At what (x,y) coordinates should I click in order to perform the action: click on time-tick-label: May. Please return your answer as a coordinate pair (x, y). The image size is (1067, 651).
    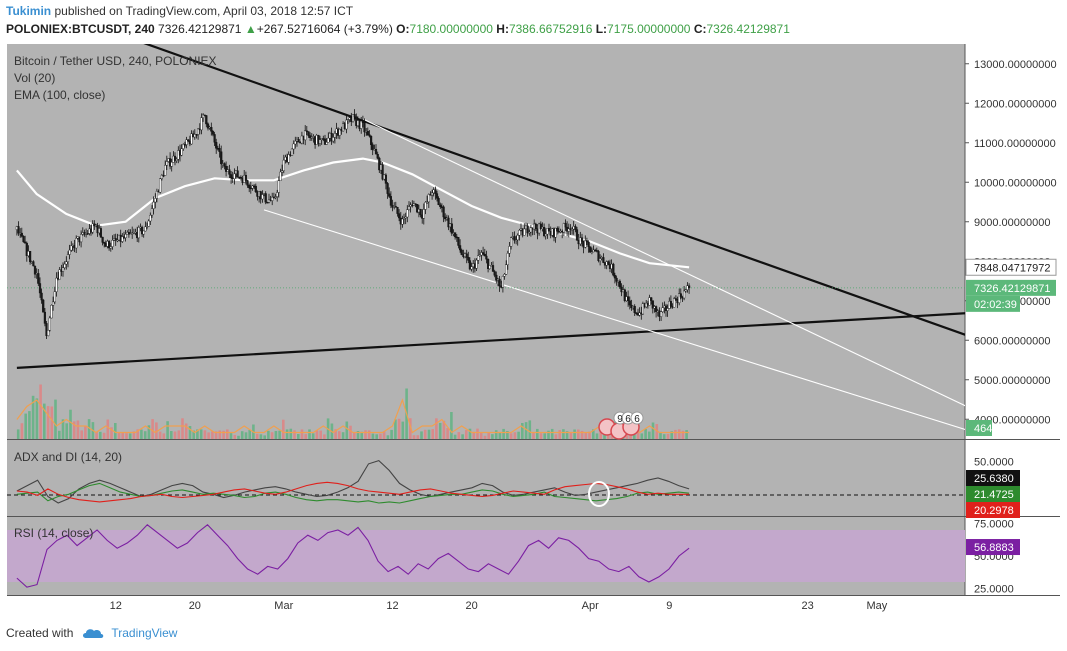
    Looking at the image, I should click on (876, 606).